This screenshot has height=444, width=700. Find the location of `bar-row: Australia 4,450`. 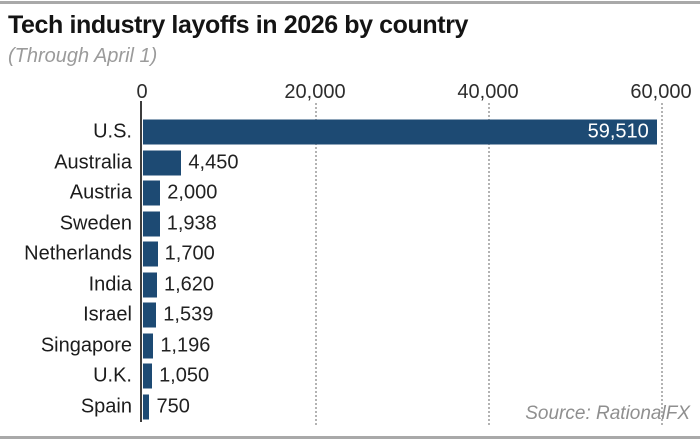

bar-row: Australia 4,450 is located at coordinates (357, 163).